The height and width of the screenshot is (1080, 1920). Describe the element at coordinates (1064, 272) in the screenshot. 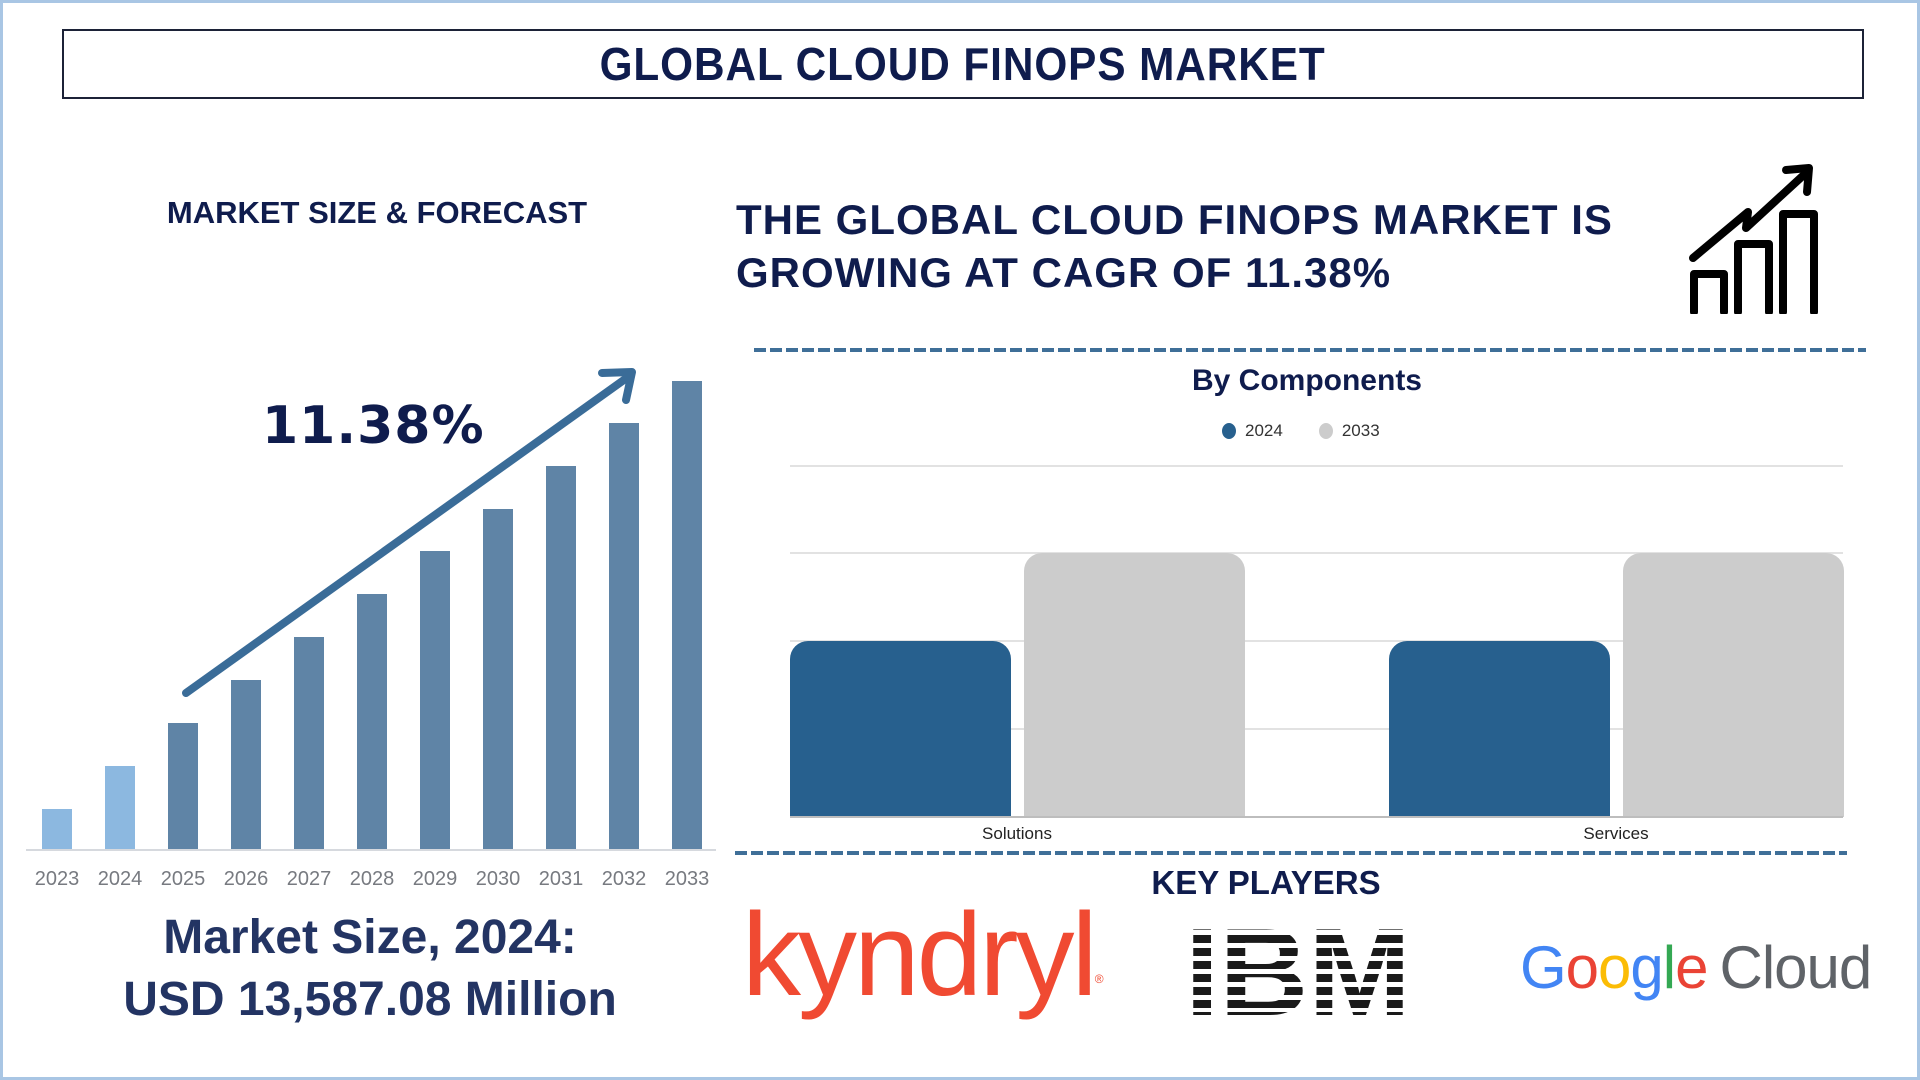

I see `headline-line-2: GROWING AT CAGR OF 11.38%` at that location.